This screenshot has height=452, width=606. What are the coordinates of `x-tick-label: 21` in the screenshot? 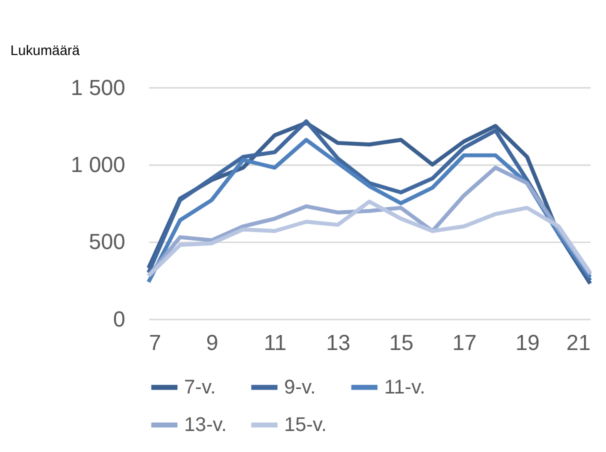 It's located at (578, 343).